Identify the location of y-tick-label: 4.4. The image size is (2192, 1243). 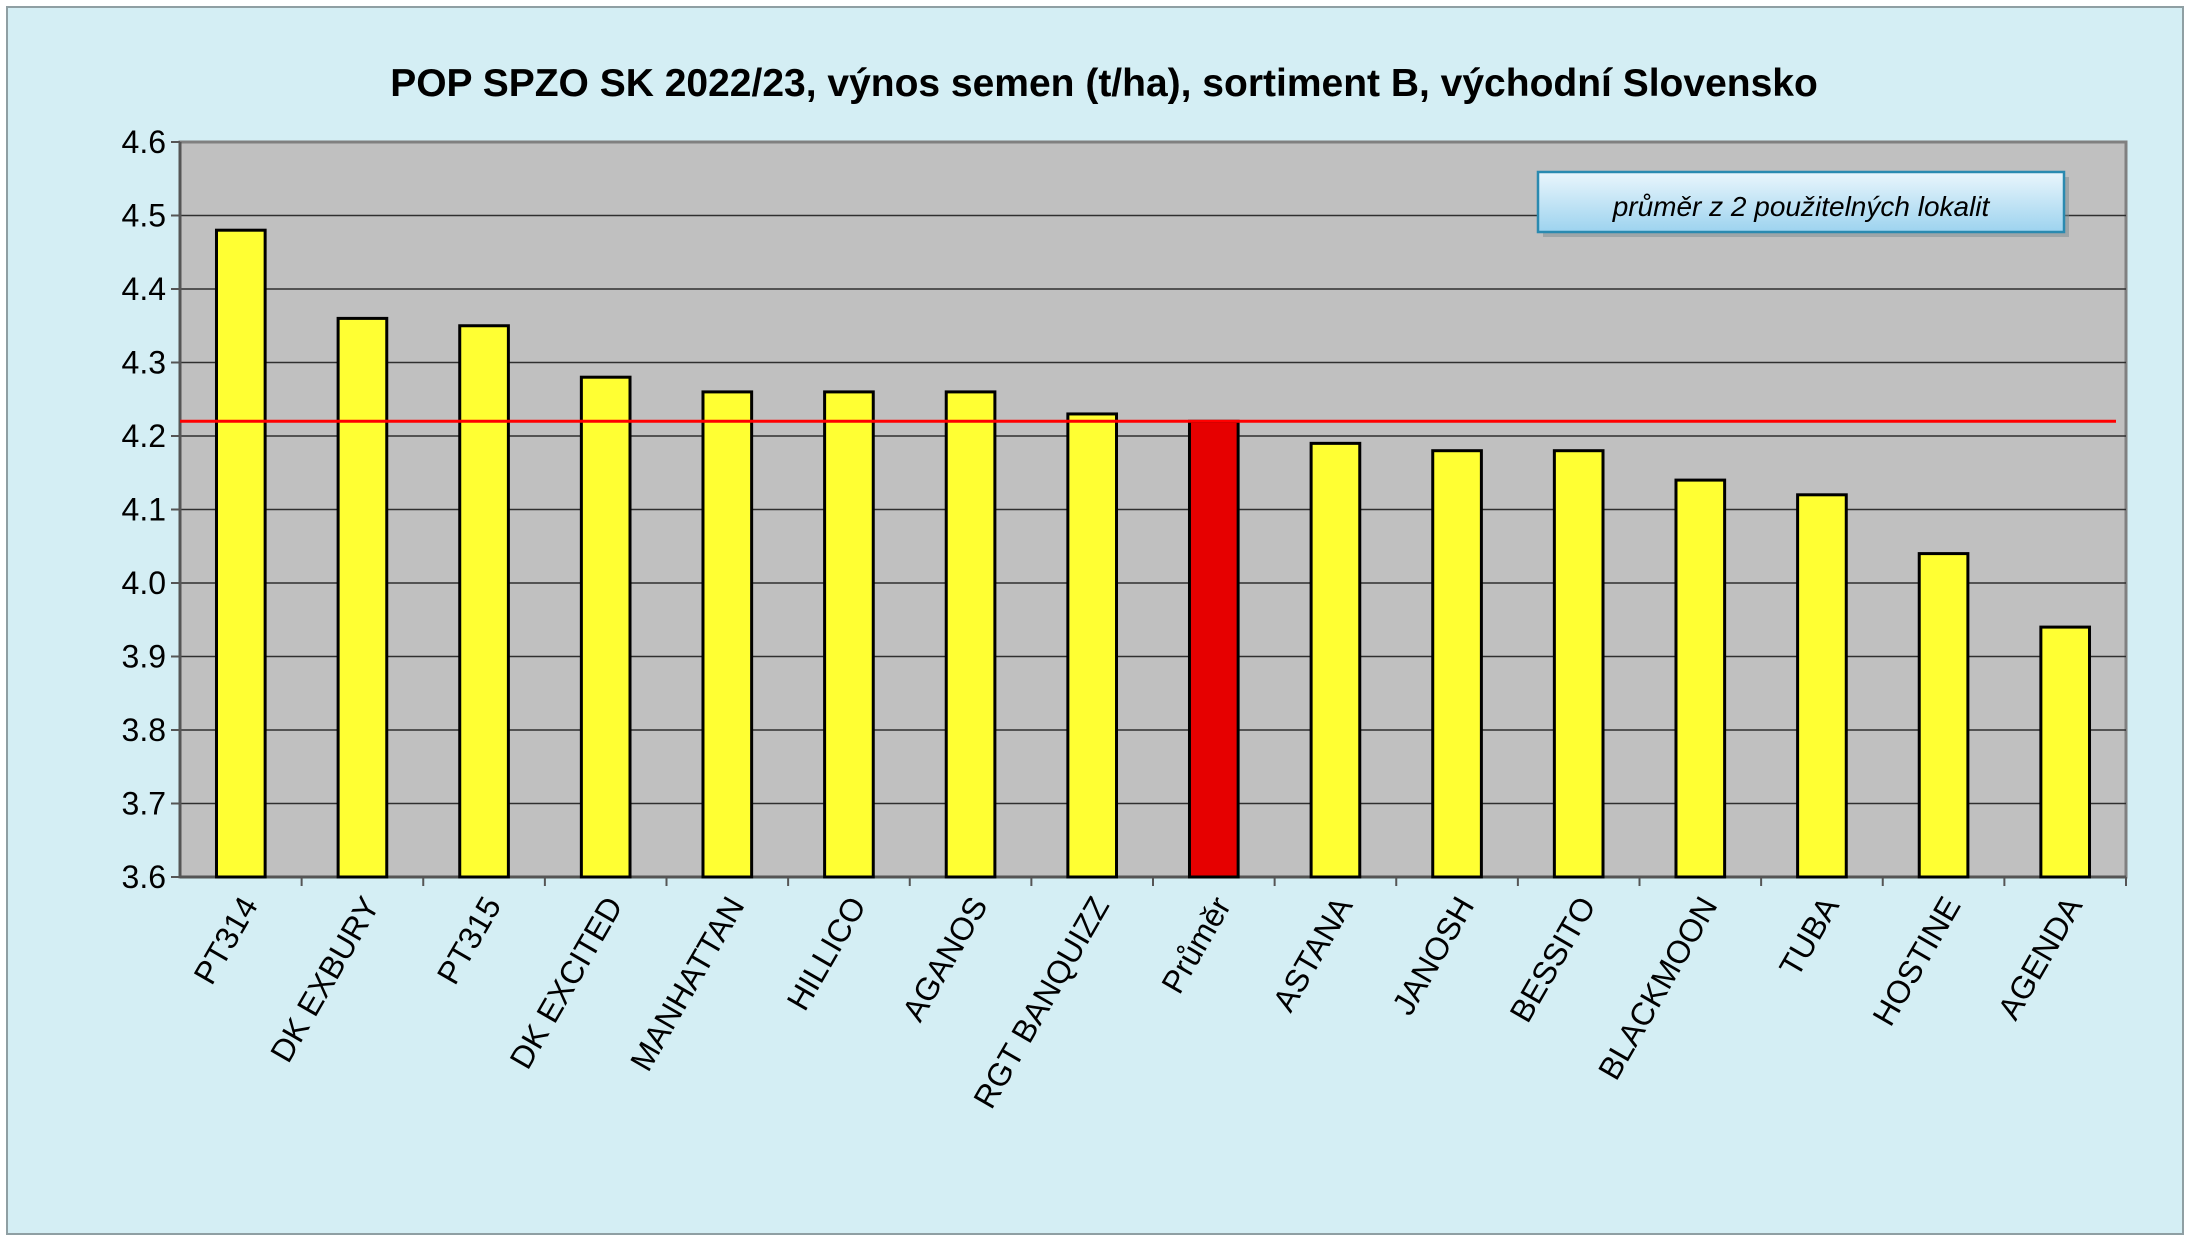
(144, 289).